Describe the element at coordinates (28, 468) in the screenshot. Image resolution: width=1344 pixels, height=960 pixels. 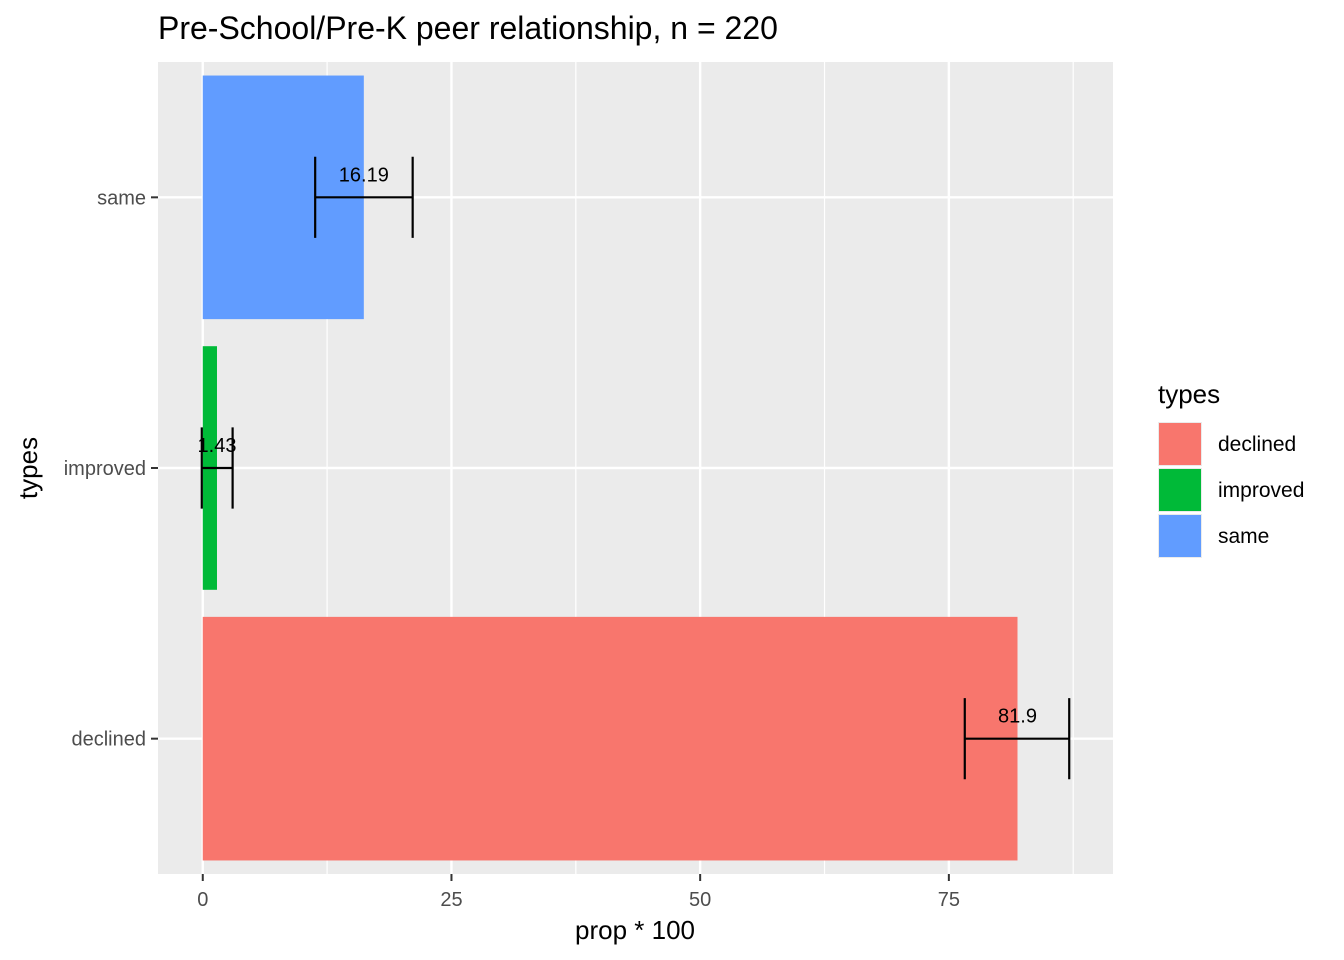
I see `y-axis-title: types` at that location.